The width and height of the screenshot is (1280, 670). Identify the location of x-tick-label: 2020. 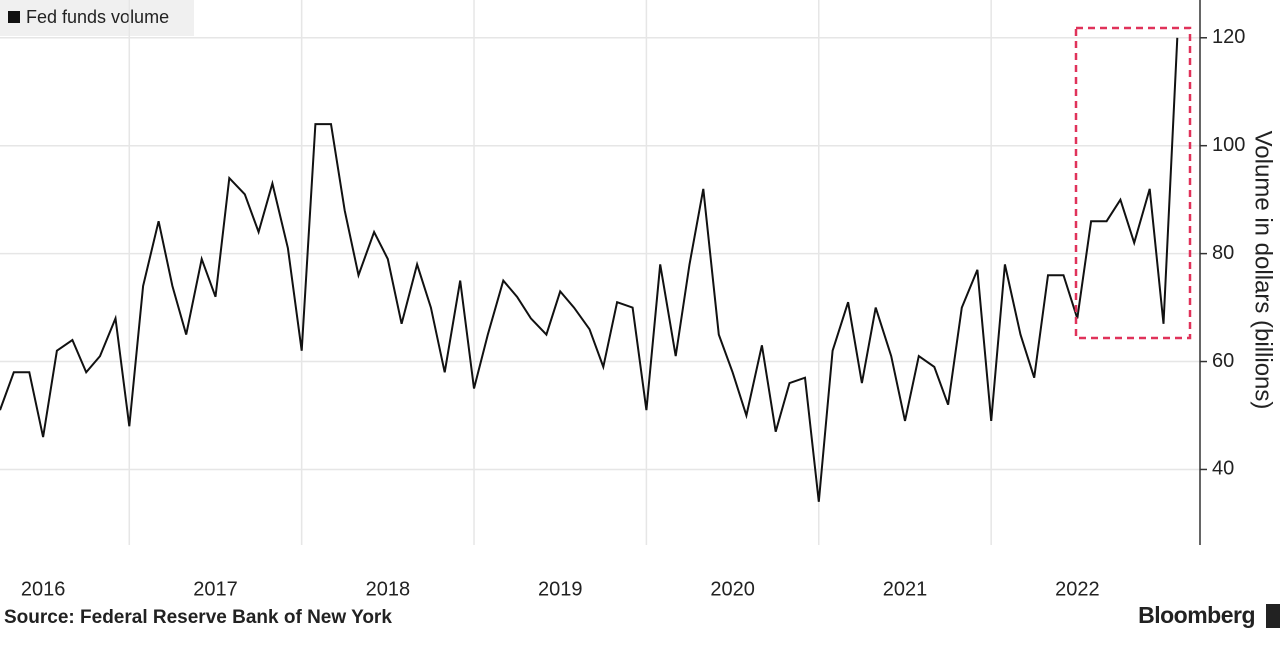
(732, 589).